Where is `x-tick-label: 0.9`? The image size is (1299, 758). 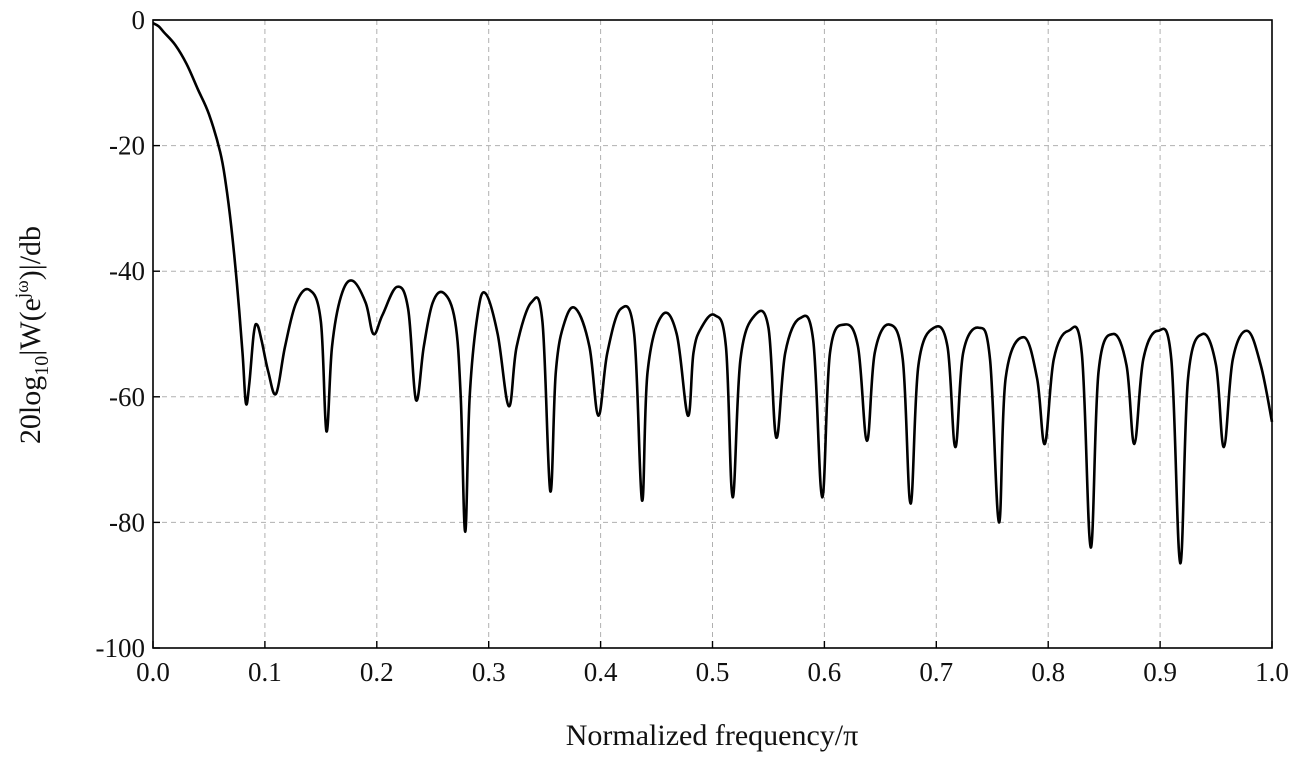
x-tick-label: 0.9 is located at coordinates (1160, 672).